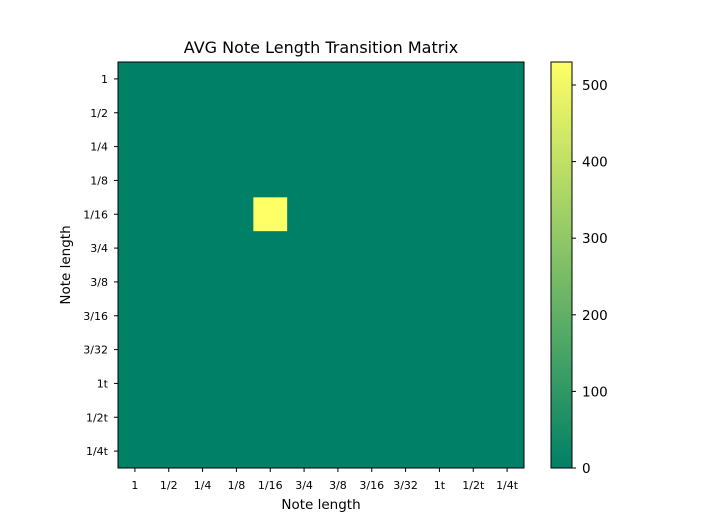  I want to click on y-tick-label: 1/4, so click(99, 147).